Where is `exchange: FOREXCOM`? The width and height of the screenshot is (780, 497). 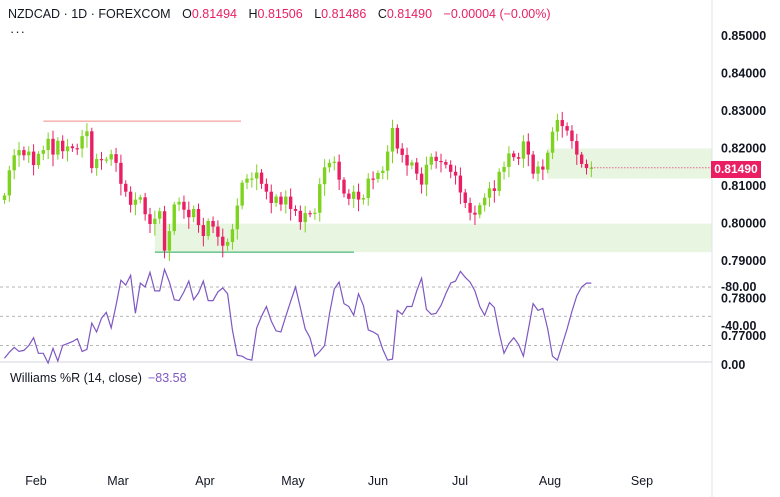
exchange: FOREXCOM is located at coordinates (134, 14).